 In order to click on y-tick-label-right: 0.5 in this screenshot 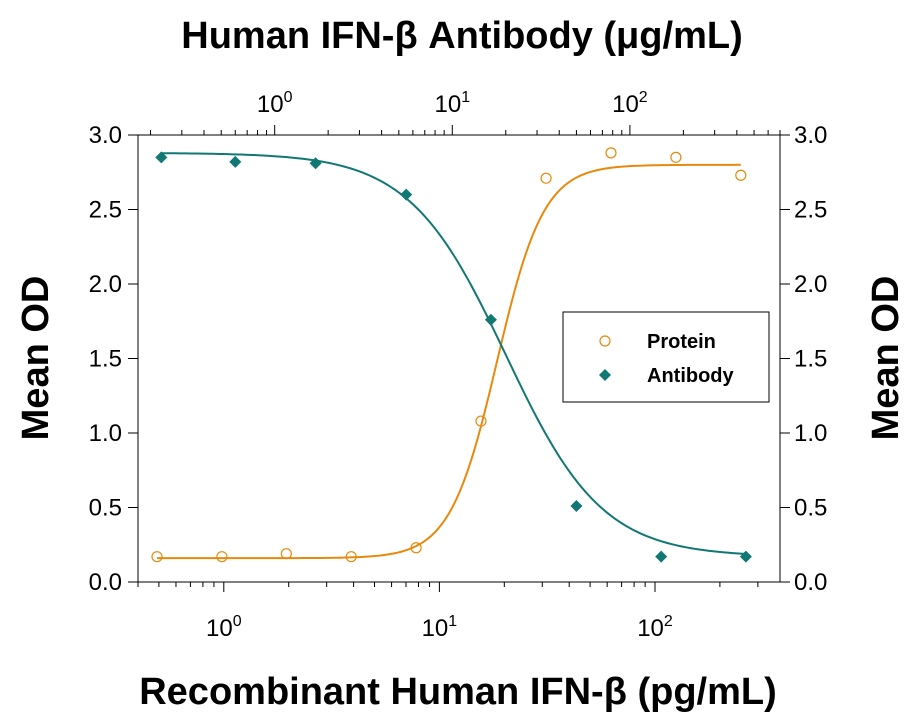, I will do `click(810, 508)`.